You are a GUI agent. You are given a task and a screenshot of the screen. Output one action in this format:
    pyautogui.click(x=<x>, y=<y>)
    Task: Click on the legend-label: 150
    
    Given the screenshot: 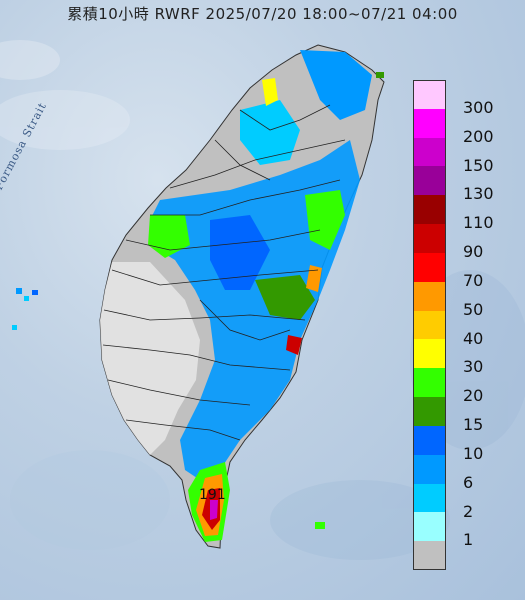 What is the action you would take?
    pyautogui.click(x=478, y=165)
    